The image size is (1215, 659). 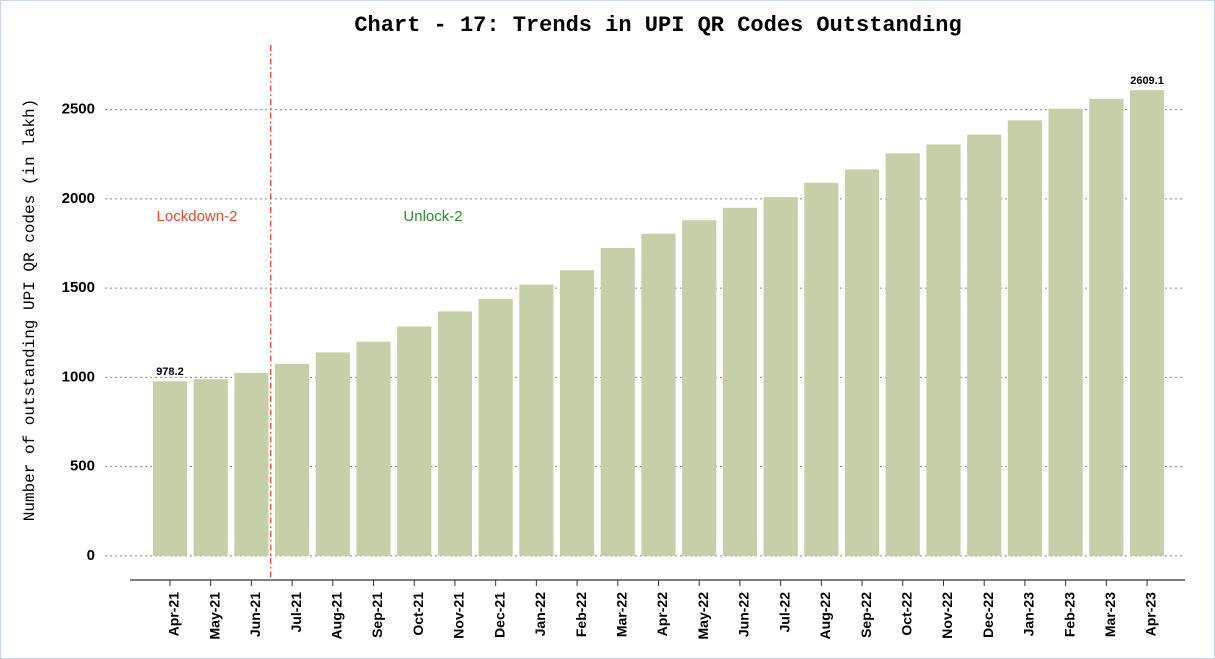 What do you see at coordinates (78, 109) in the screenshot?
I see `y-tick-label: 2500` at bounding box center [78, 109].